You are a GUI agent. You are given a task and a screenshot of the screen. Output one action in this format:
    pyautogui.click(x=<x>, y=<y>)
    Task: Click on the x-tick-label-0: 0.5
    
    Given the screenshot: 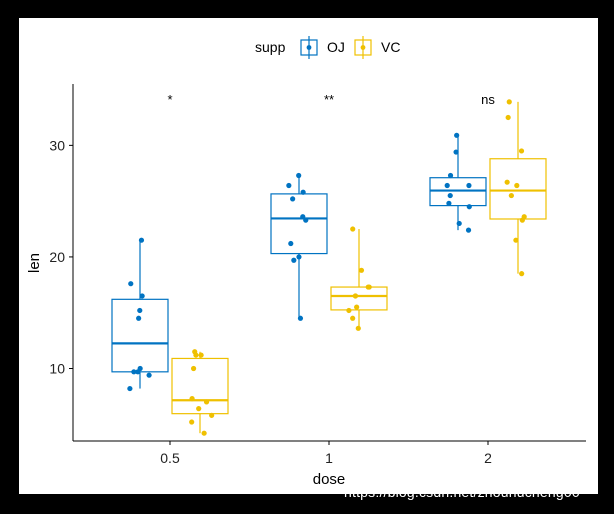 What is the action you would take?
    pyautogui.click(x=170, y=458)
    